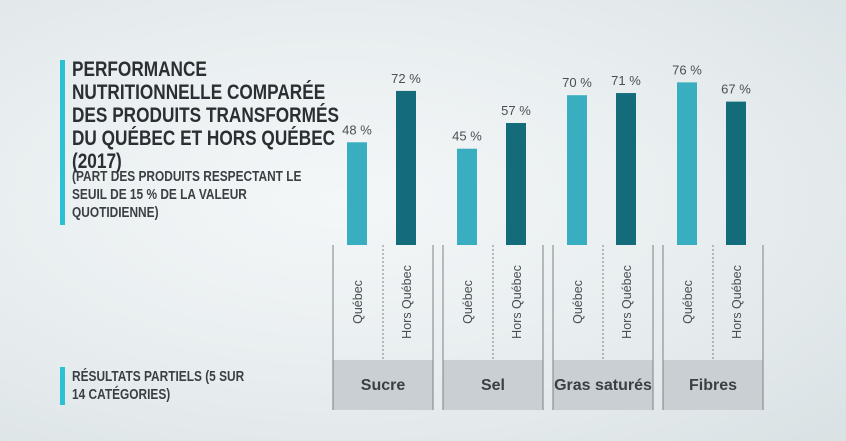 This screenshot has height=441, width=846. I want to click on value-label: 48 %, so click(357, 129).